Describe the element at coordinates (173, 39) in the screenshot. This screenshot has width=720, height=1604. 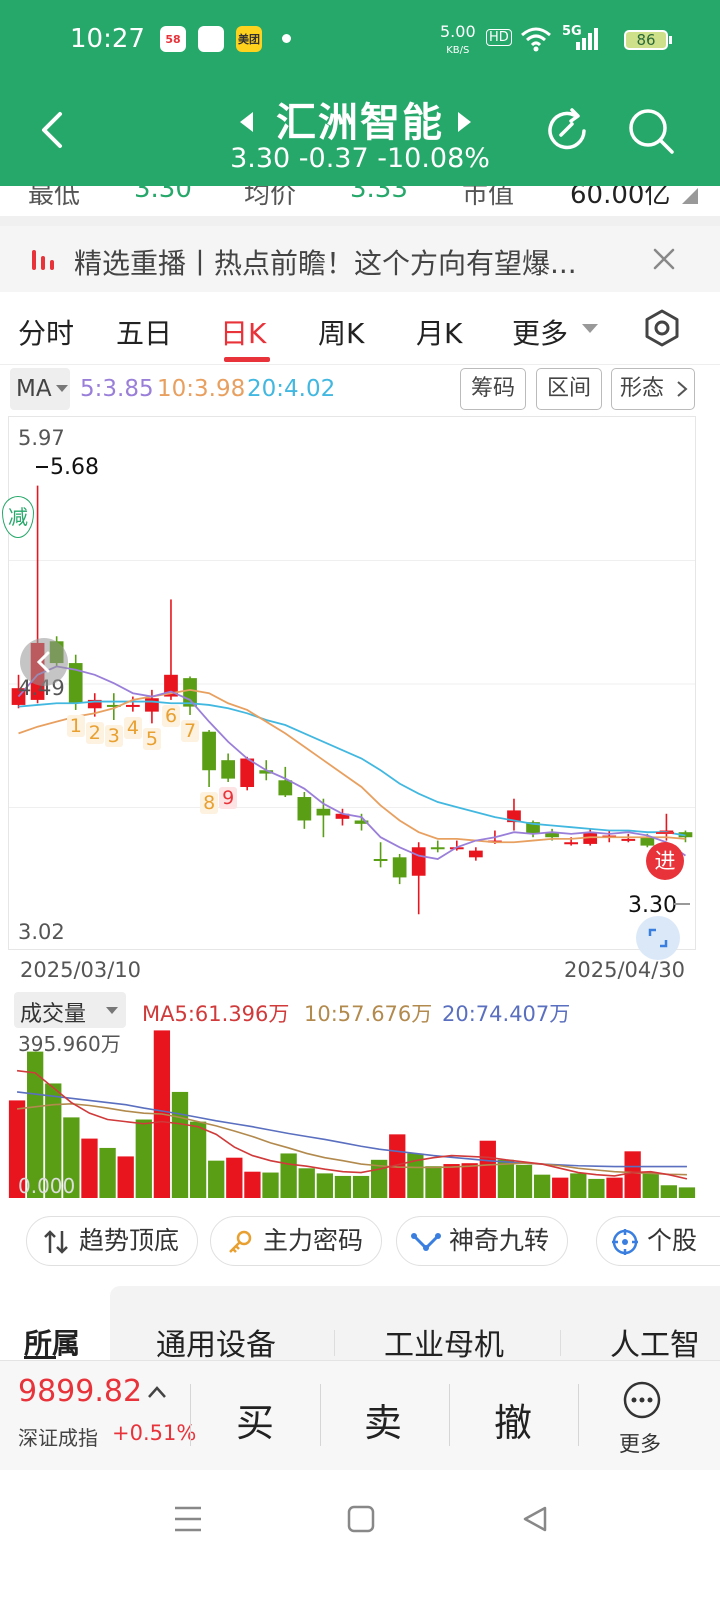
I see `58-app-icon: 58` at that location.